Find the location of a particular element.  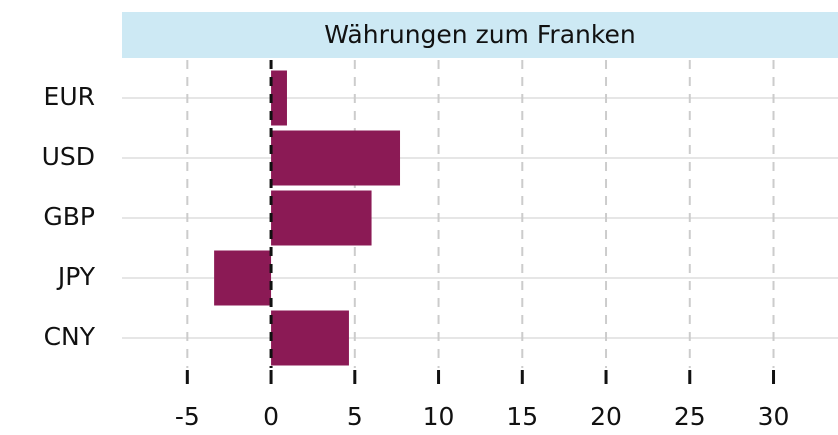

chart-title: Währungen zum Franken is located at coordinates (479, 34).